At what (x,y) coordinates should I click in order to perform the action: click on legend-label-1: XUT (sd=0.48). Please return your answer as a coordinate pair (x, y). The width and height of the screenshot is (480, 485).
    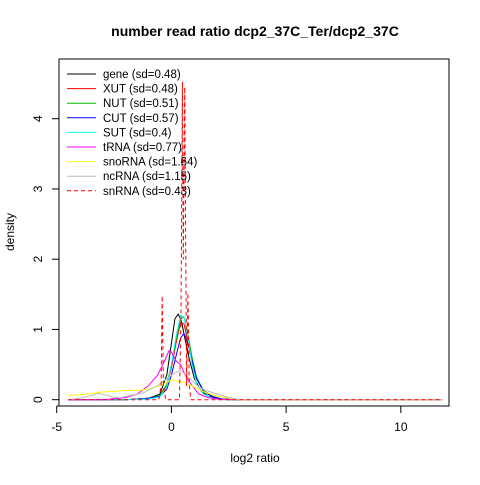
    Looking at the image, I should click on (140, 90).